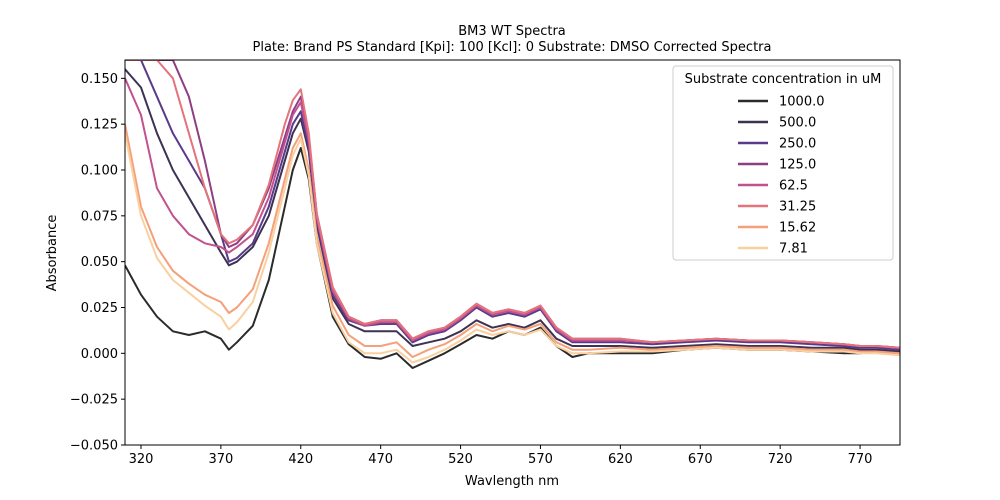  Describe the element at coordinates (797, 207) in the screenshot. I see `legend-label-5: 31.25` at that location.